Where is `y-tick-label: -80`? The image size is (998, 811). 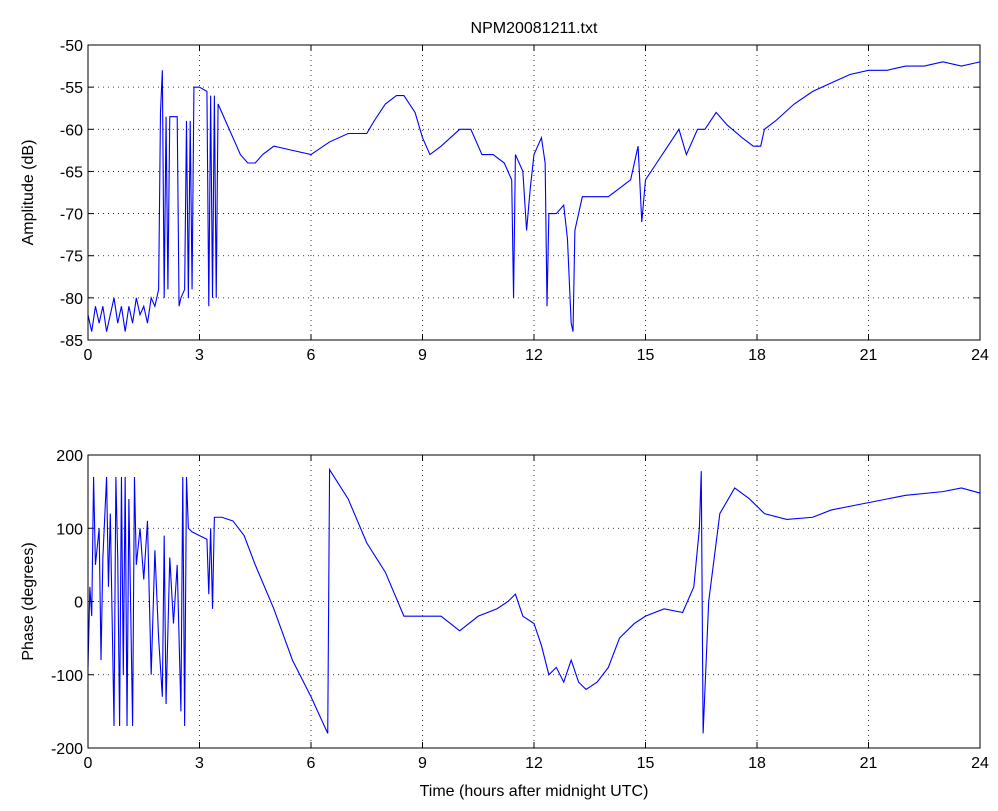 y-tick-label: -80 is located at coordinates (71, 299).